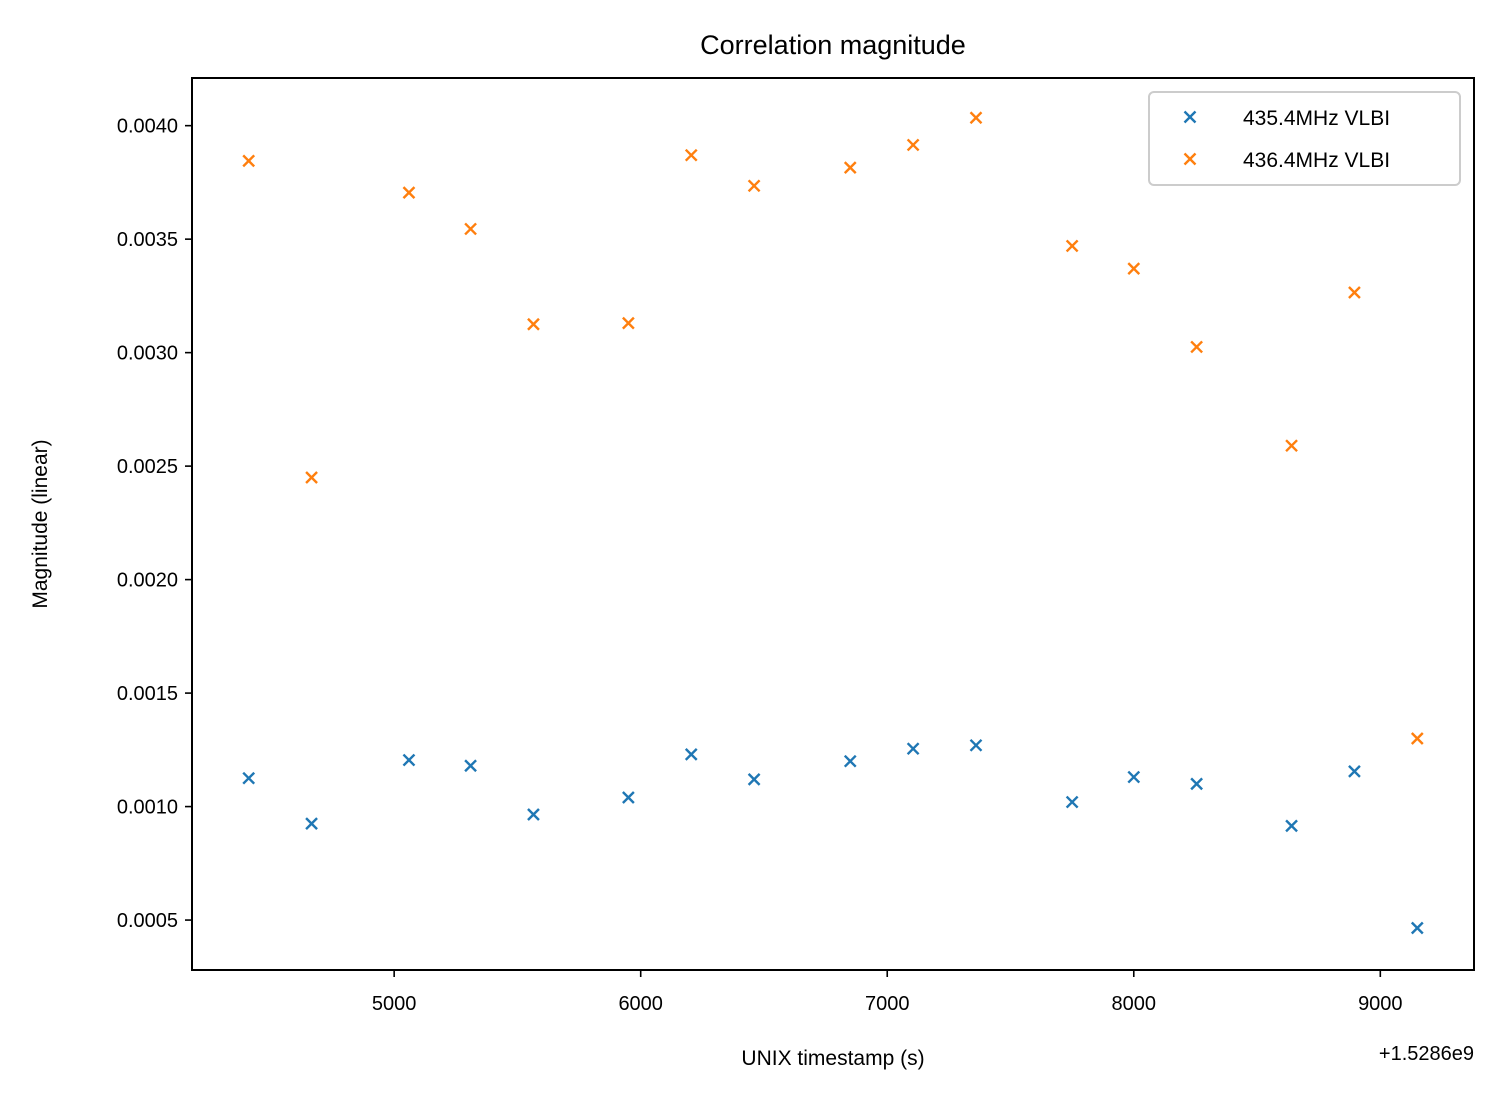 This screenshot has height=1101, width=1503. Describe the element at coordinates (1316, 160) in the screenshot. I see `legend-label-1: 436.4MHz VLBI` at that location.